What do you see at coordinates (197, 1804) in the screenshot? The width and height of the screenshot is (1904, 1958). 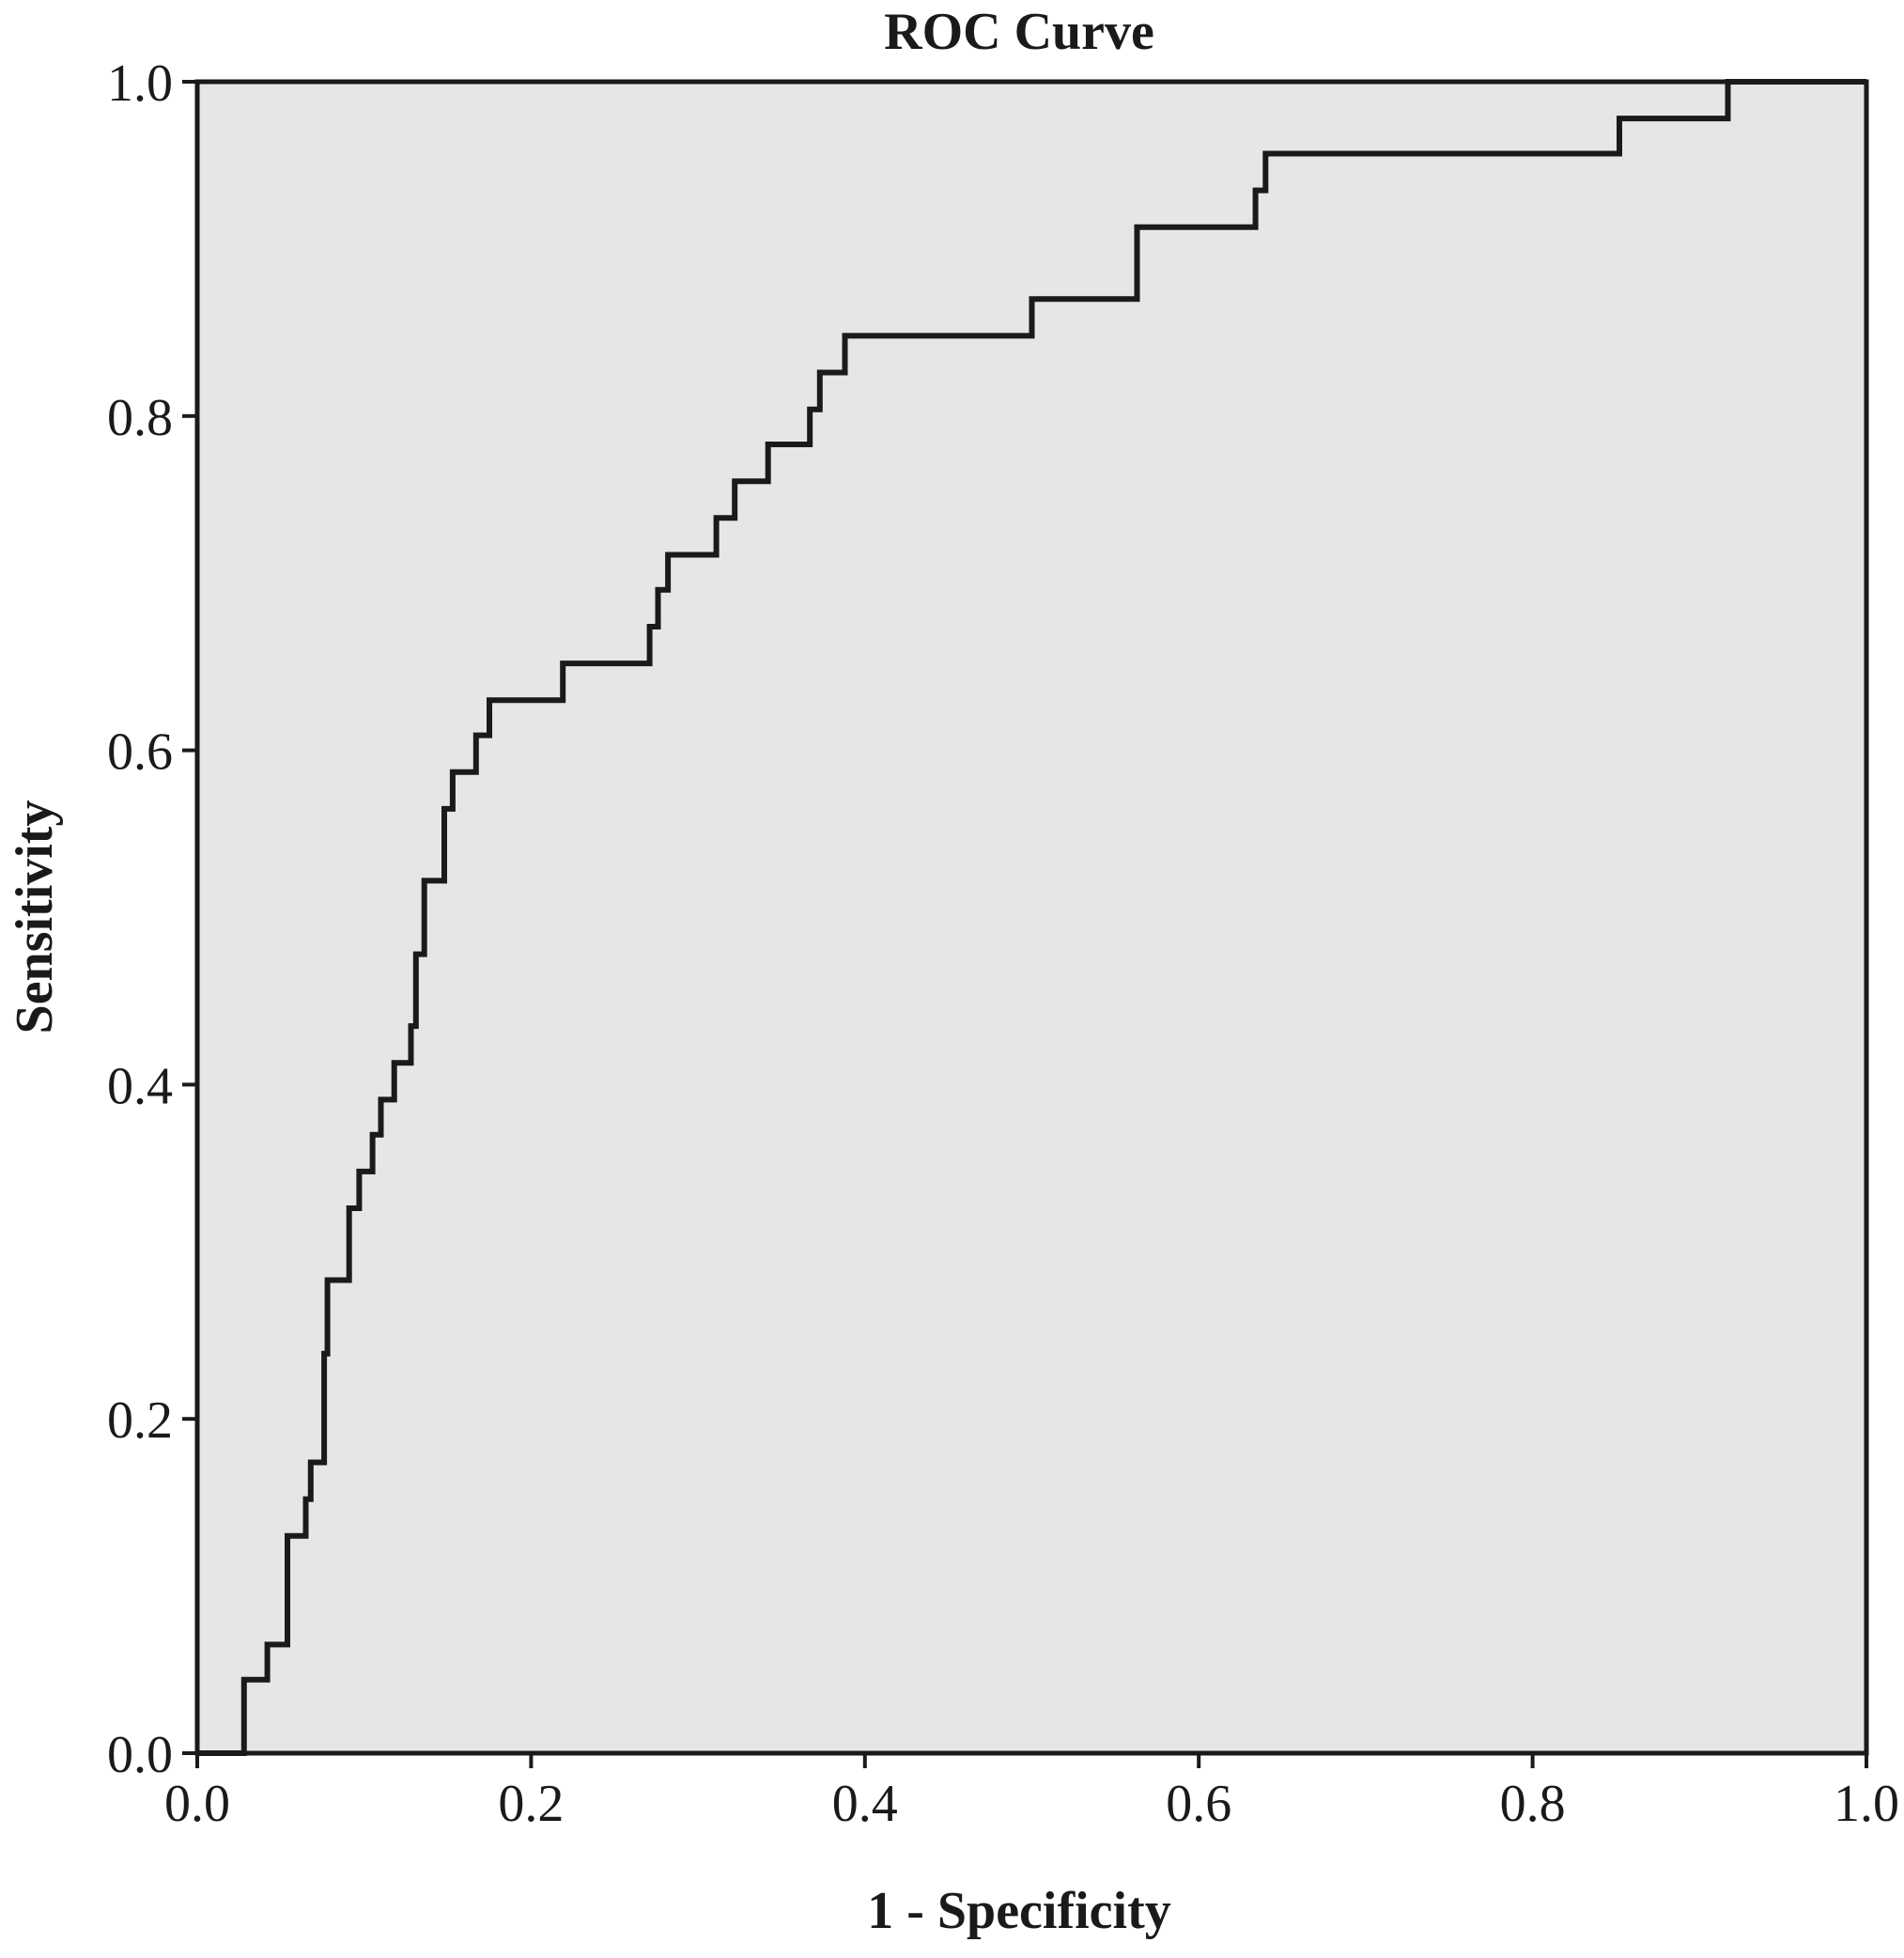 I see `x-tick-label: 0.0` at bounding box center [197, 1804].